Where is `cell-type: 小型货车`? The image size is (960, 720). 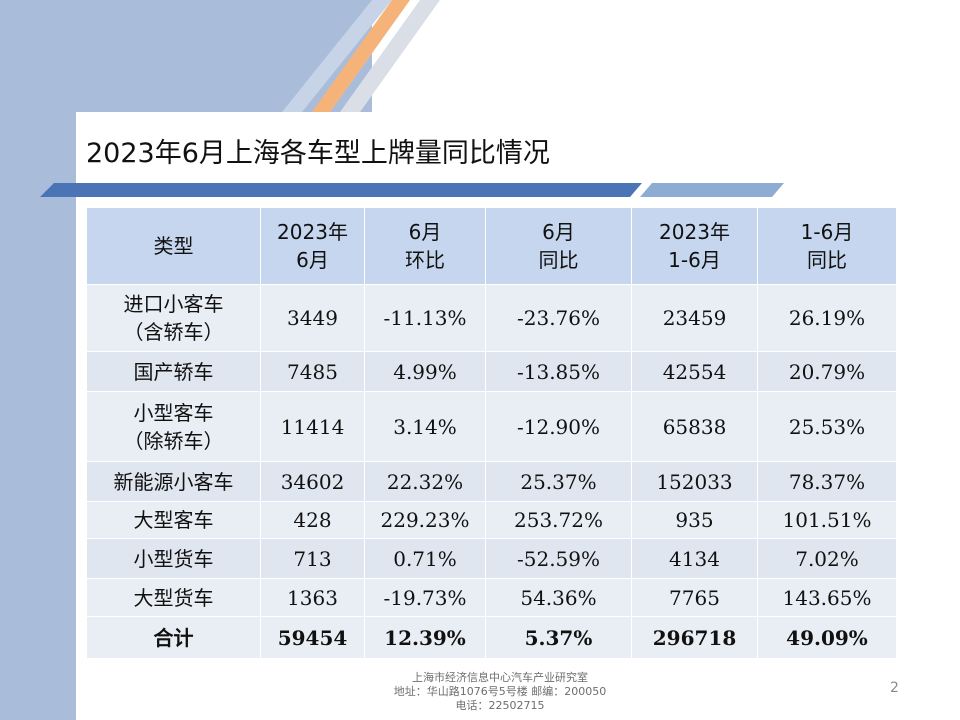
cell-type: 小型货车 is located at coordinates (173, 558).